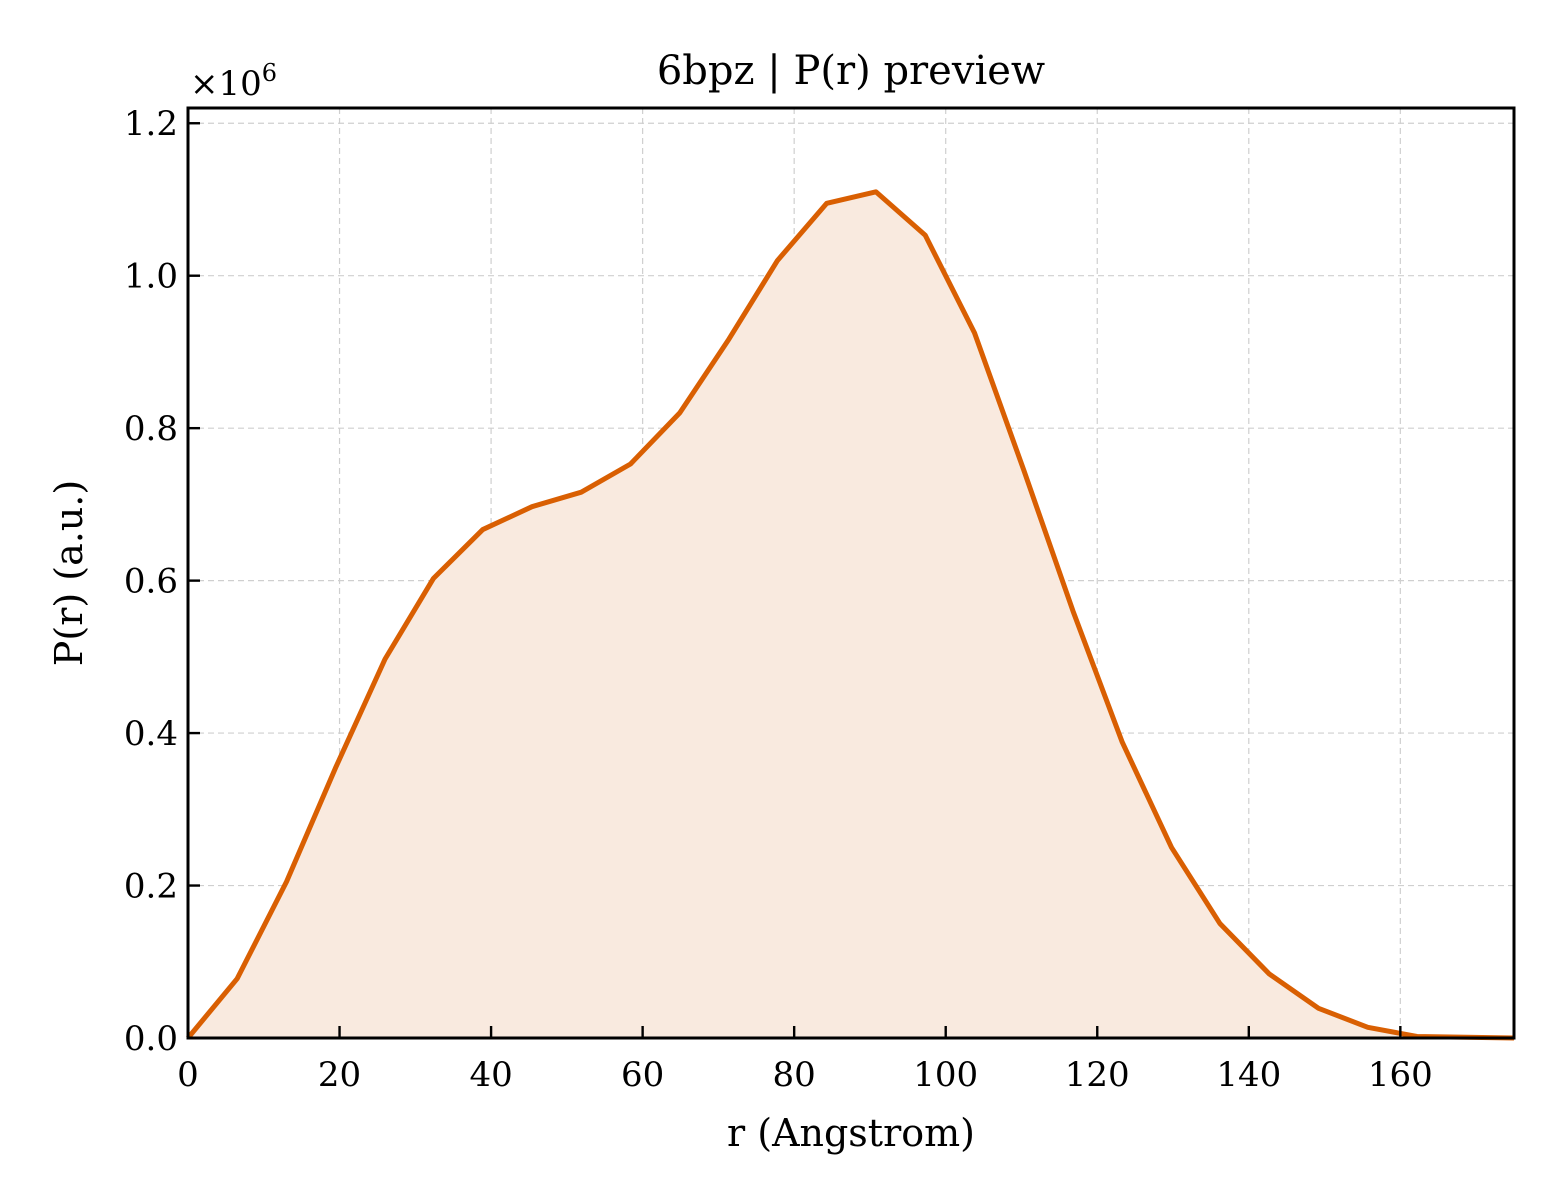  Describe the element at coordinates (188, 1075) in the screenshot. I see `x-tick-label: 0` at that location.